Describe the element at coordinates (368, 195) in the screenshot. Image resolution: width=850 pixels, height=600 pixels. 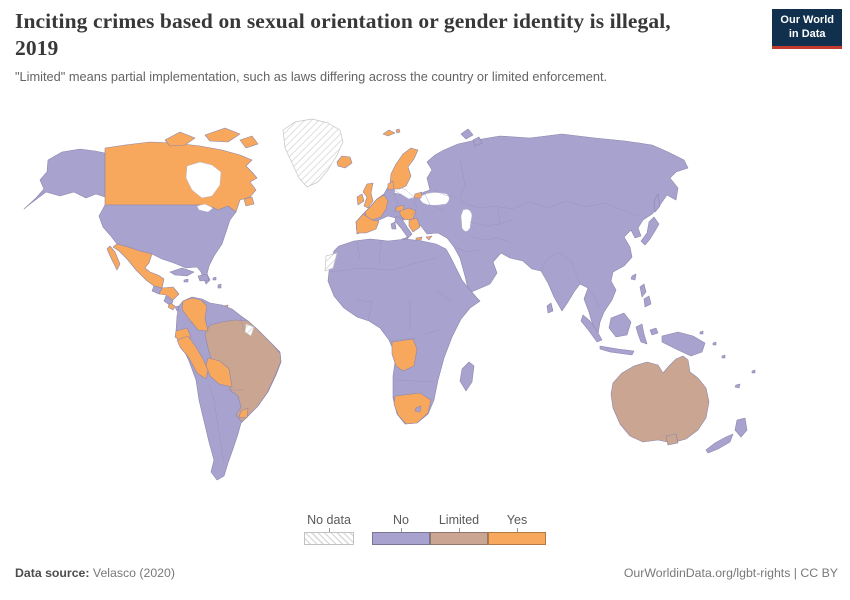
I see `map-region-united-kingdom` at that location.